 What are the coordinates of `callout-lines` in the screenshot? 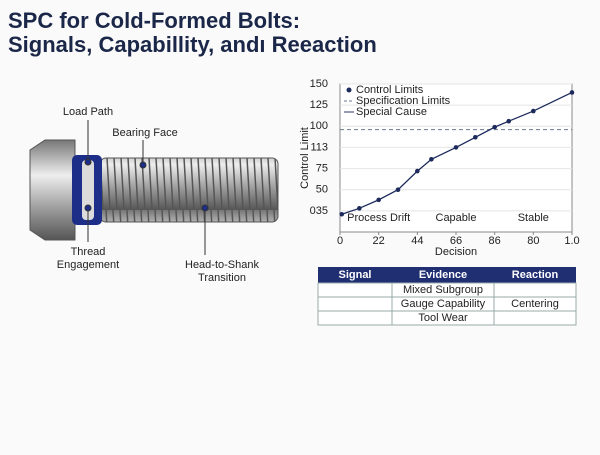 It's located at (146, 187).